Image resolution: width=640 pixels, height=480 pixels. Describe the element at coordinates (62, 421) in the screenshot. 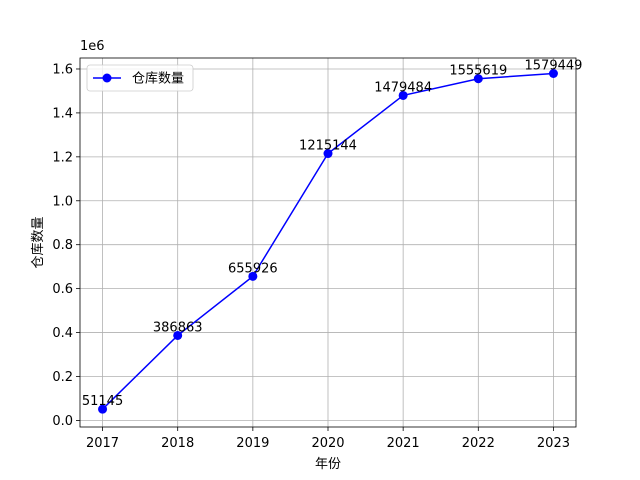

I see `y-tick-label: 0.0` at that location.